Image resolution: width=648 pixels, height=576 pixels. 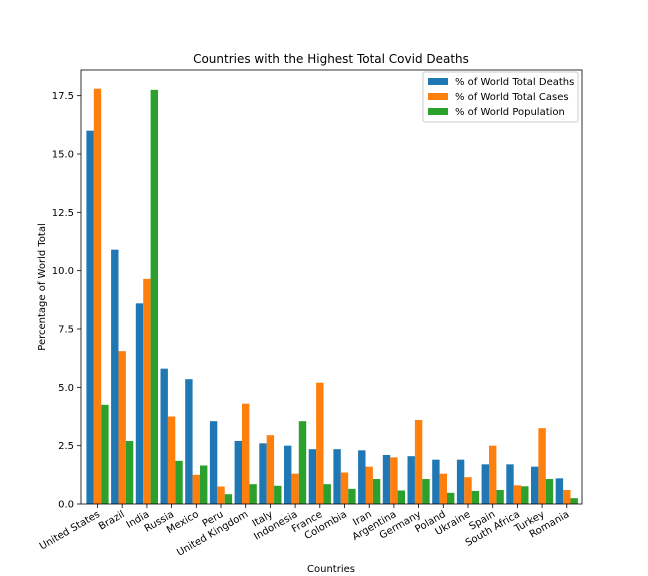 What do you see at coordinates (331, 569) in the screenshot?
I see `x-axis-label: Countries` at bounding box center [331, 569].